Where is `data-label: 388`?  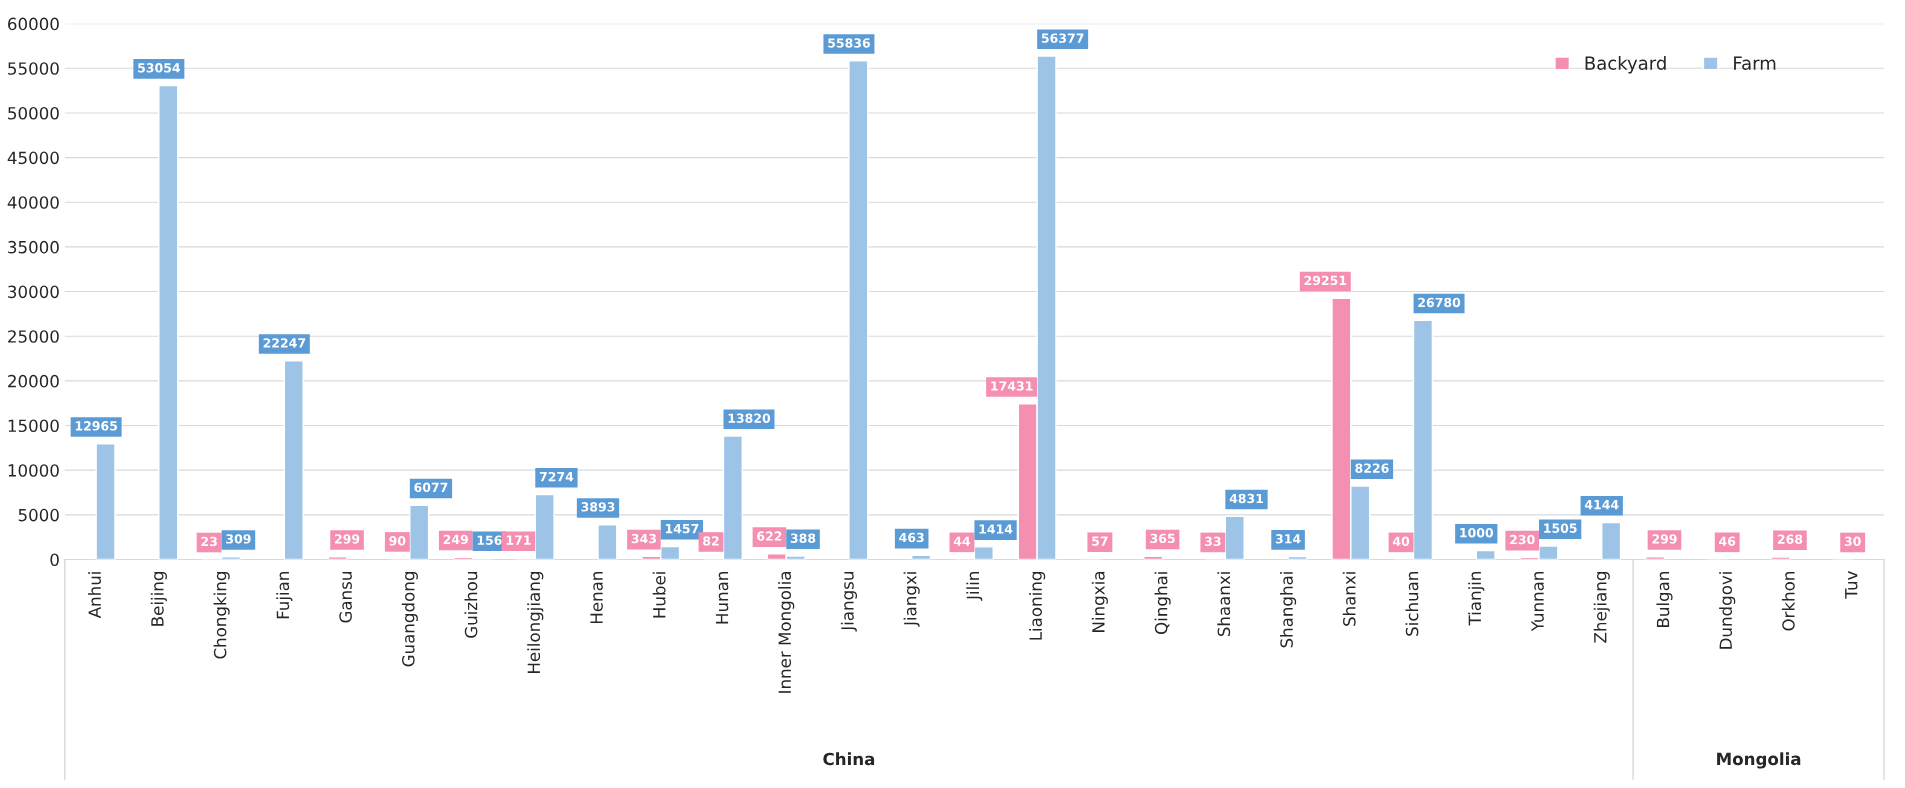
data-label: 388 is located at coordinates (803, 538).